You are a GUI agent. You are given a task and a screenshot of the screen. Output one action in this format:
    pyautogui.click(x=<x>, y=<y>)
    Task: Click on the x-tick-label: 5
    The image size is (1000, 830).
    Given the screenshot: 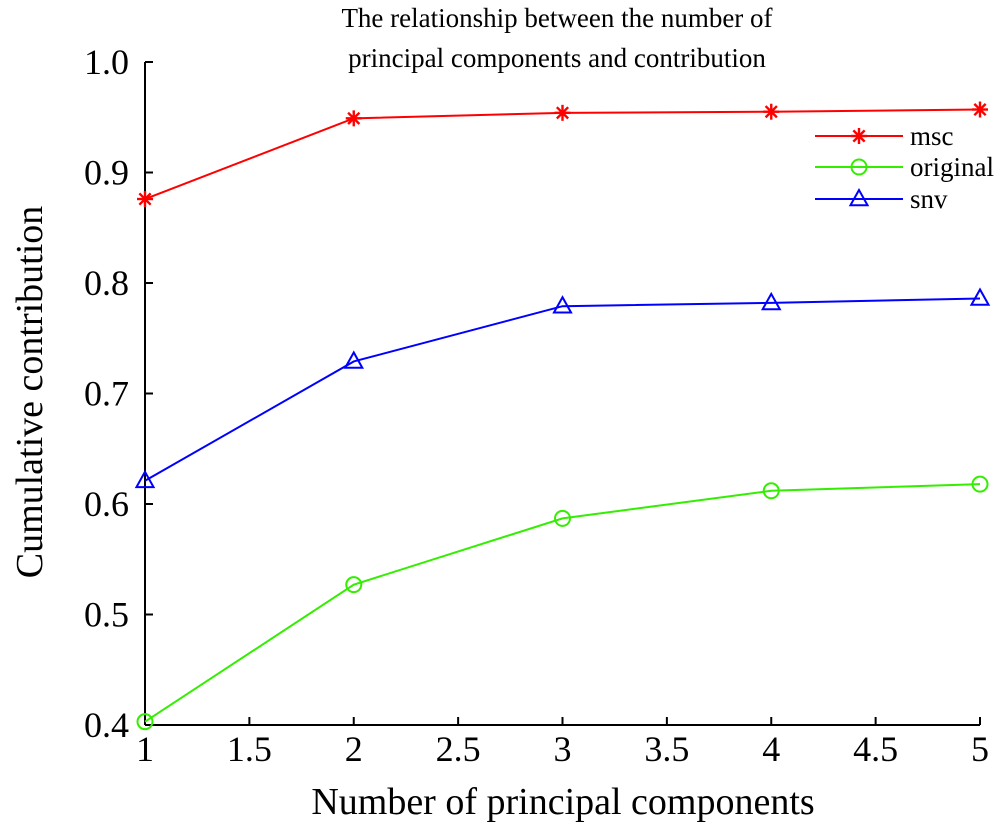 What is the action you would take?
    pyautogui.click(x=980, y=749)
    